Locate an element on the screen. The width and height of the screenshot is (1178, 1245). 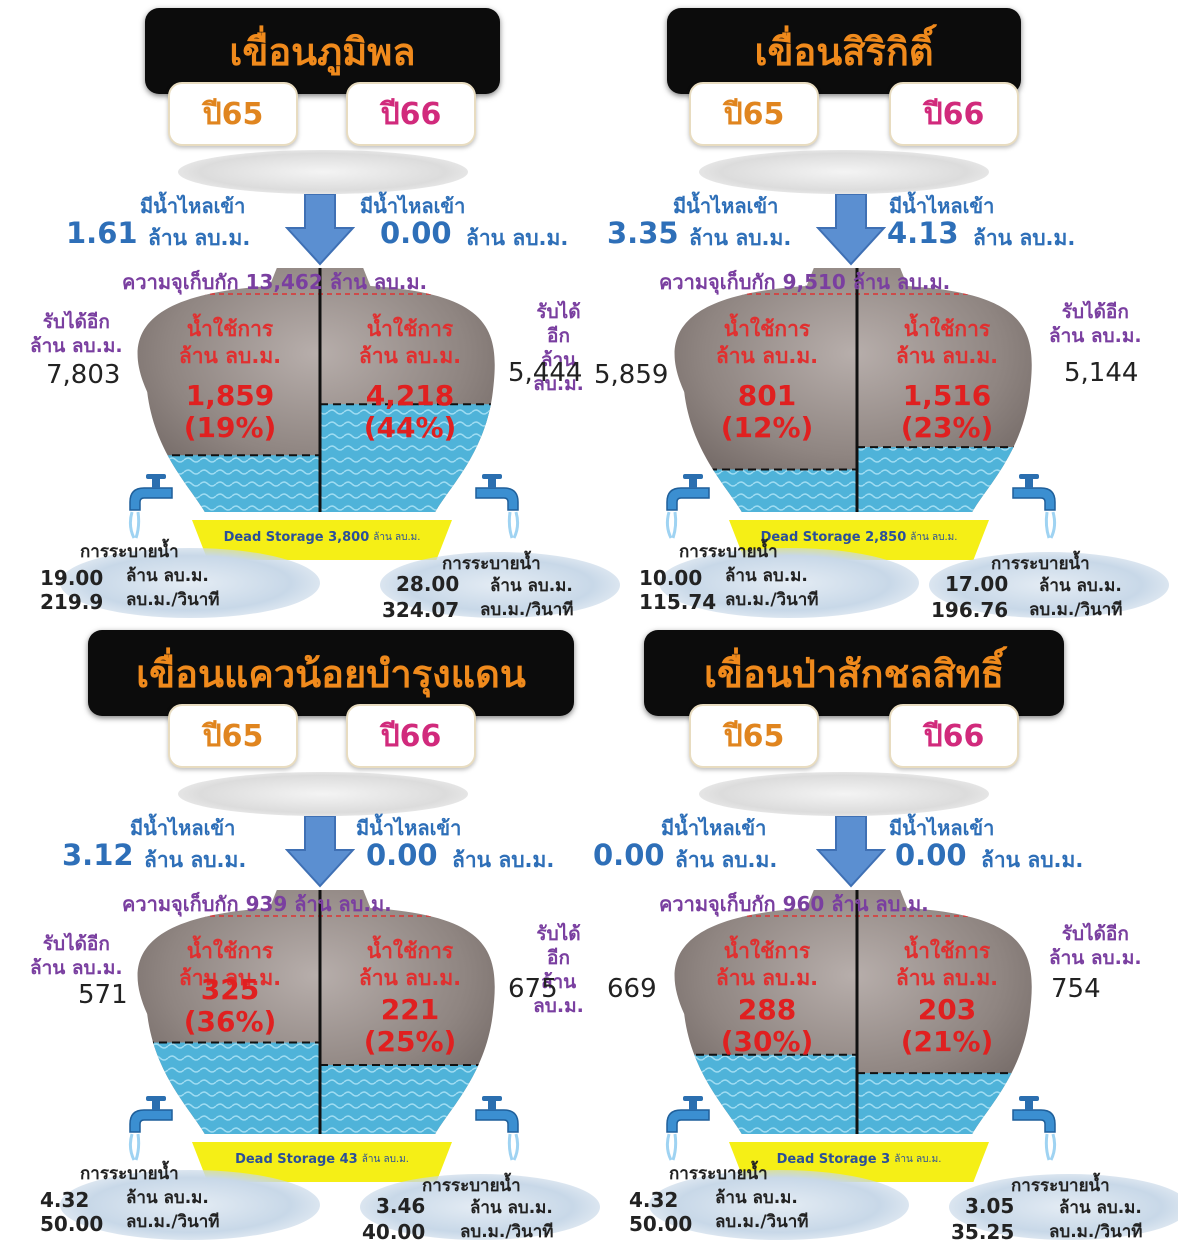
receive-prev-value: 5,859 is located at coordinates (631, 375).